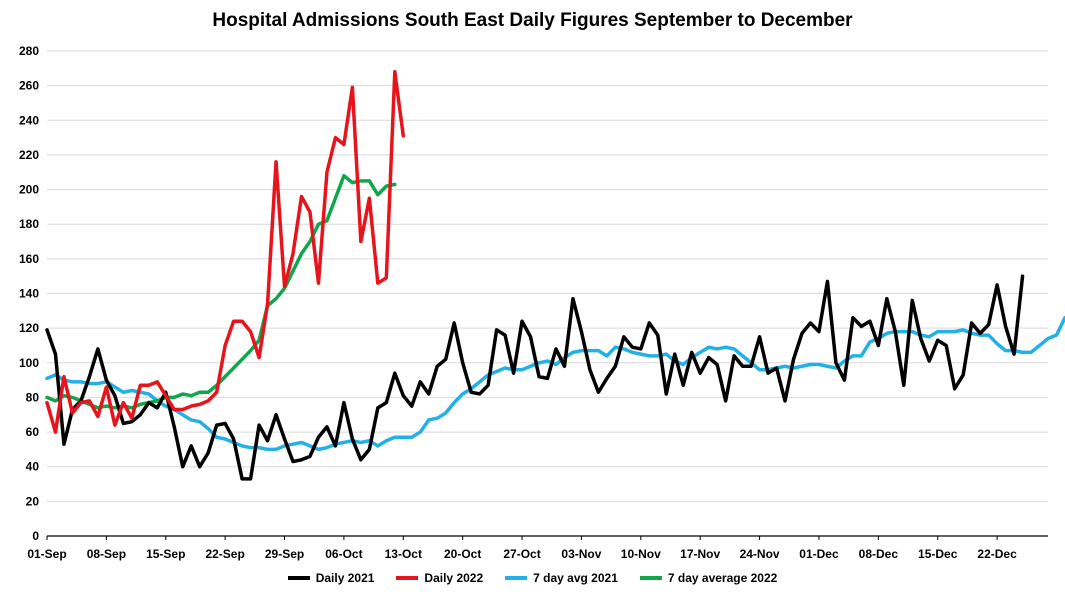  Describe the element at coordinates (819, 554) in the screenshot. I see `x-tick-label: 01-Dec` at that location.